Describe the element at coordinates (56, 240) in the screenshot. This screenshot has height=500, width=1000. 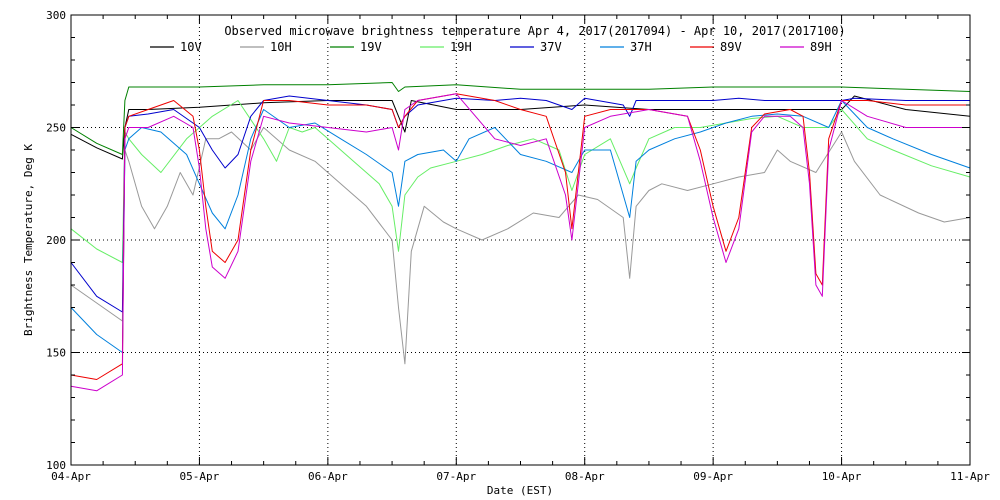
I see `y-tick-label: 200` at that location.